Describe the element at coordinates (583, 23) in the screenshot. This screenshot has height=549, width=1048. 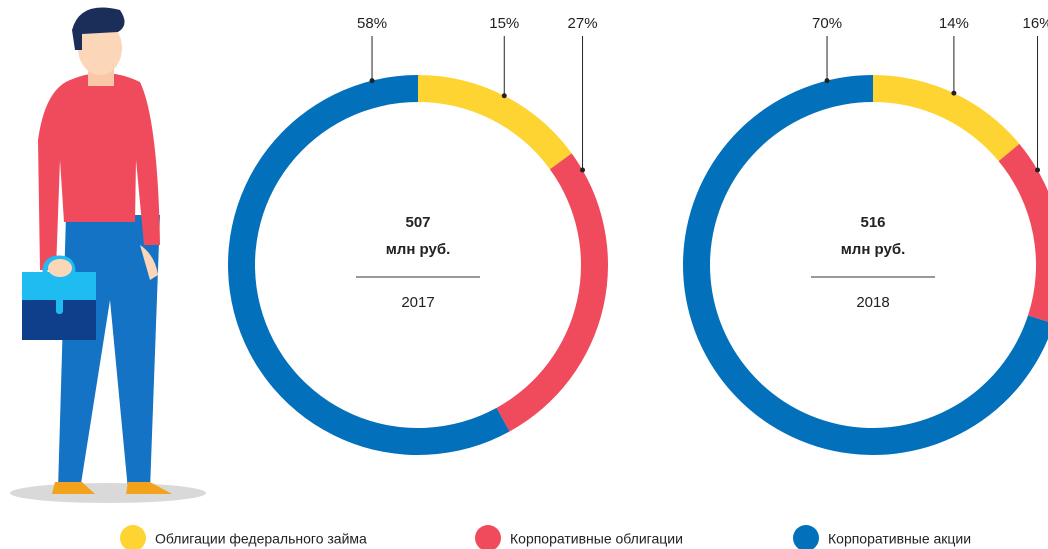
I see `value-label: 27%` at that location.